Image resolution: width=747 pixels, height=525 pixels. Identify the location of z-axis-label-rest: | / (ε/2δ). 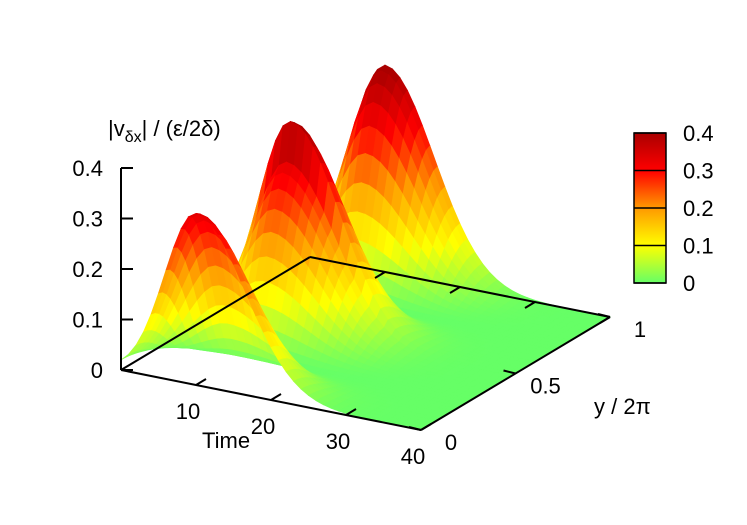
(181, 128).